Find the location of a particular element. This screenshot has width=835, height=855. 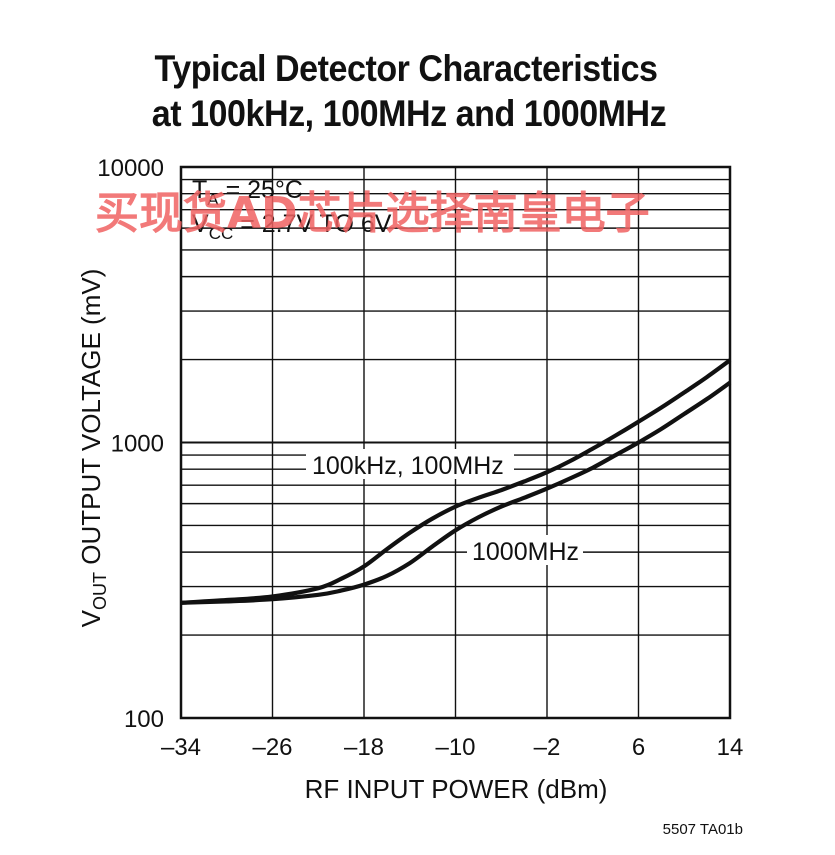

annotation-ta: TA = 25°C is located at coordinates (247, 192).